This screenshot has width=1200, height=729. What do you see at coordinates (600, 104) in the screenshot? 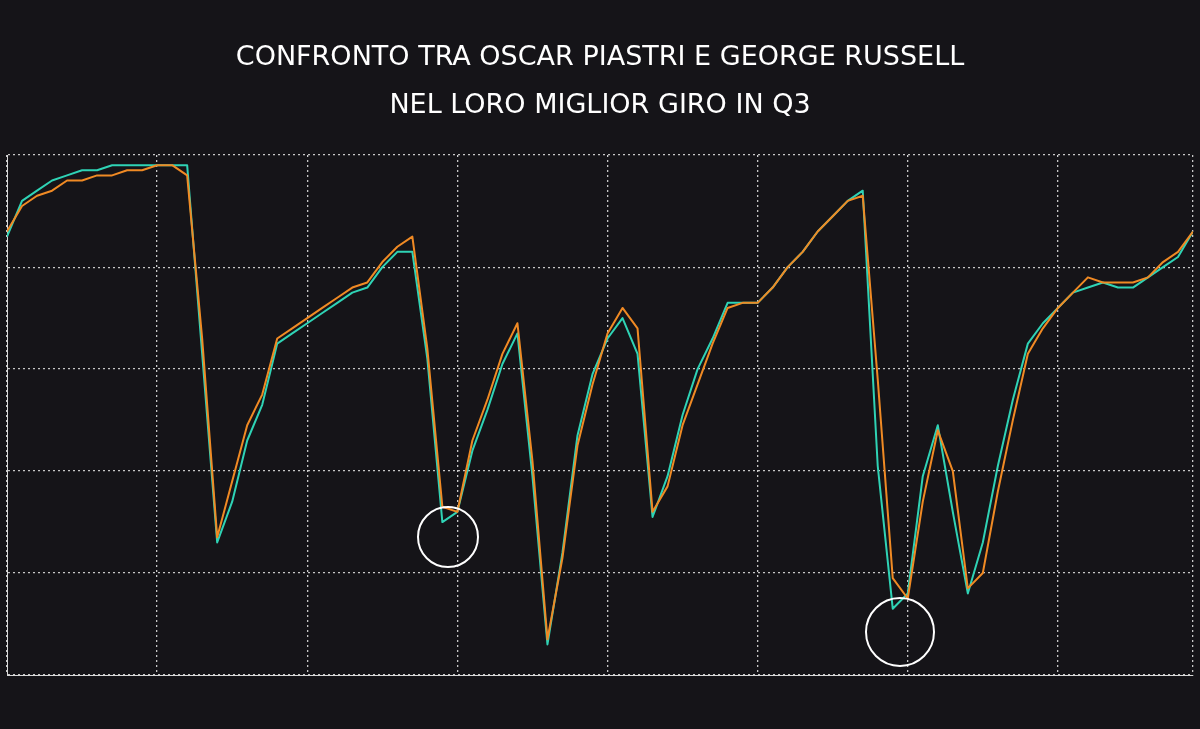
I see `chart-subtitle: NEL LORO MIGLIOR GIRO IN Q3` at bounding box center [600, 104].